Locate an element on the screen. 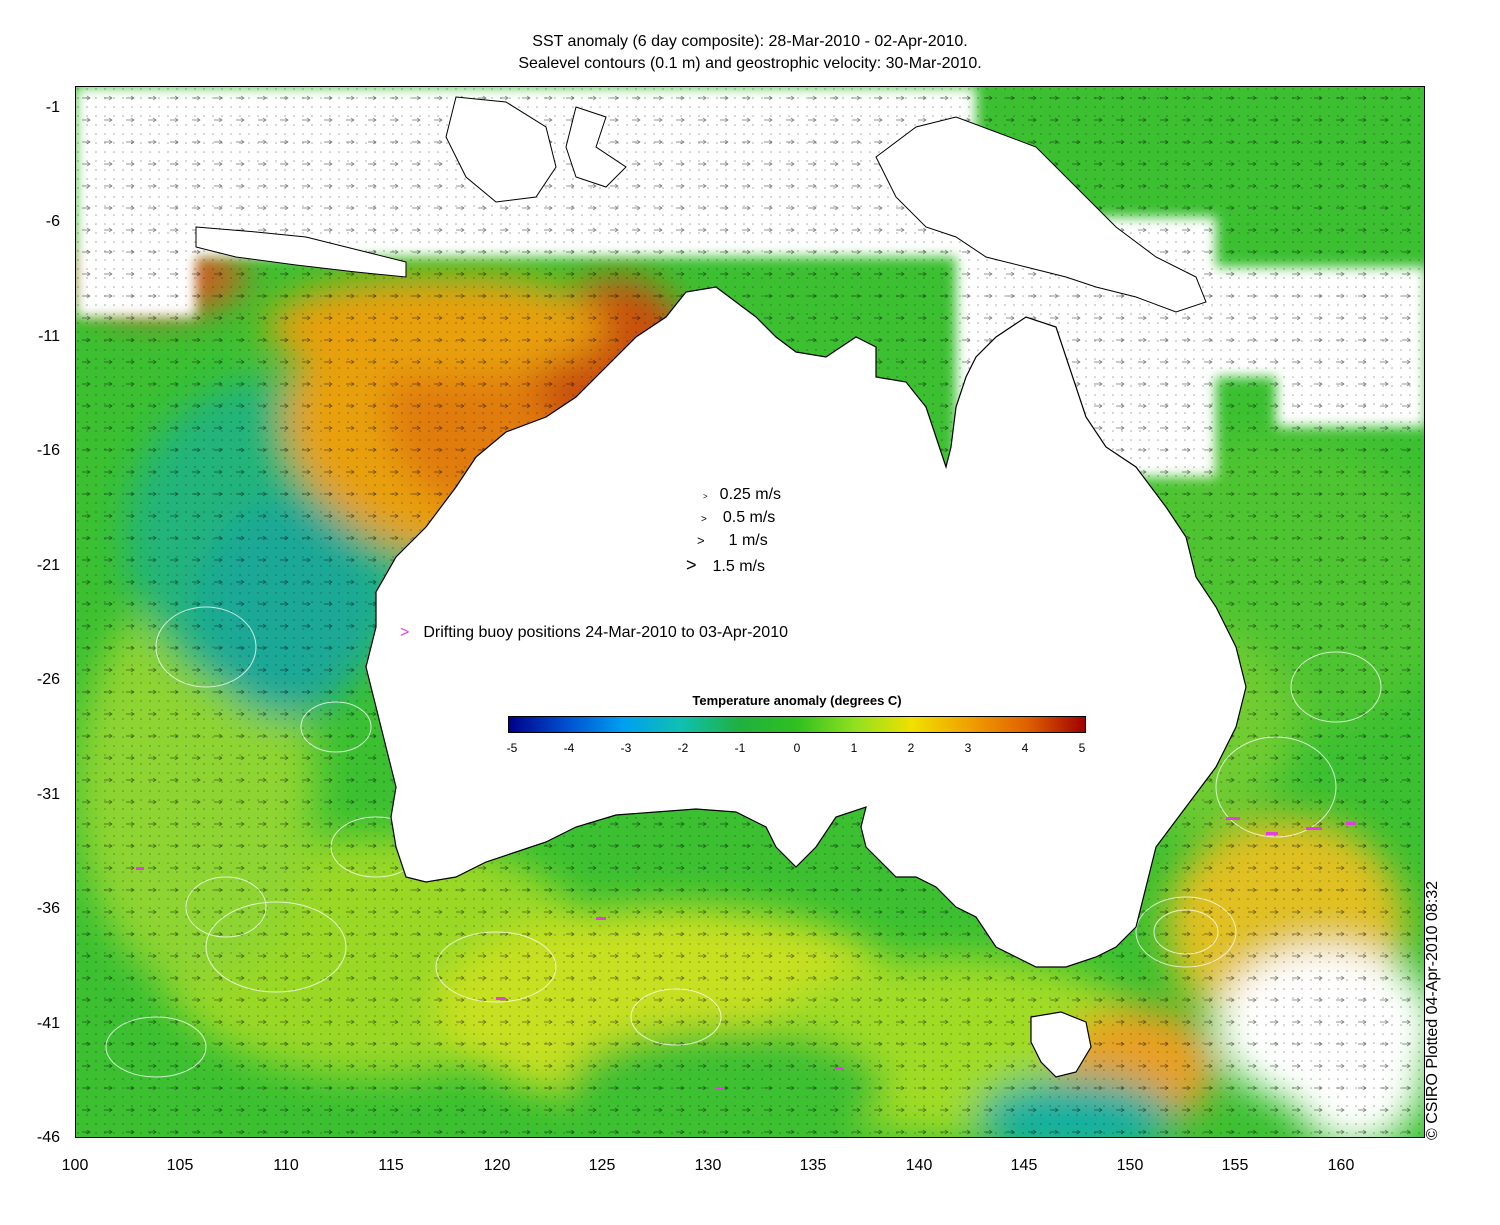 The height and width of the screenshot is (1225, 1500). new-guinea is located at coordinates (1041, 214).